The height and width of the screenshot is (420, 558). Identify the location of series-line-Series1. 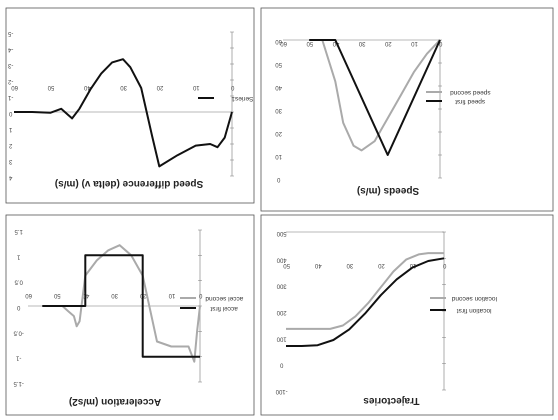
(123, 113).